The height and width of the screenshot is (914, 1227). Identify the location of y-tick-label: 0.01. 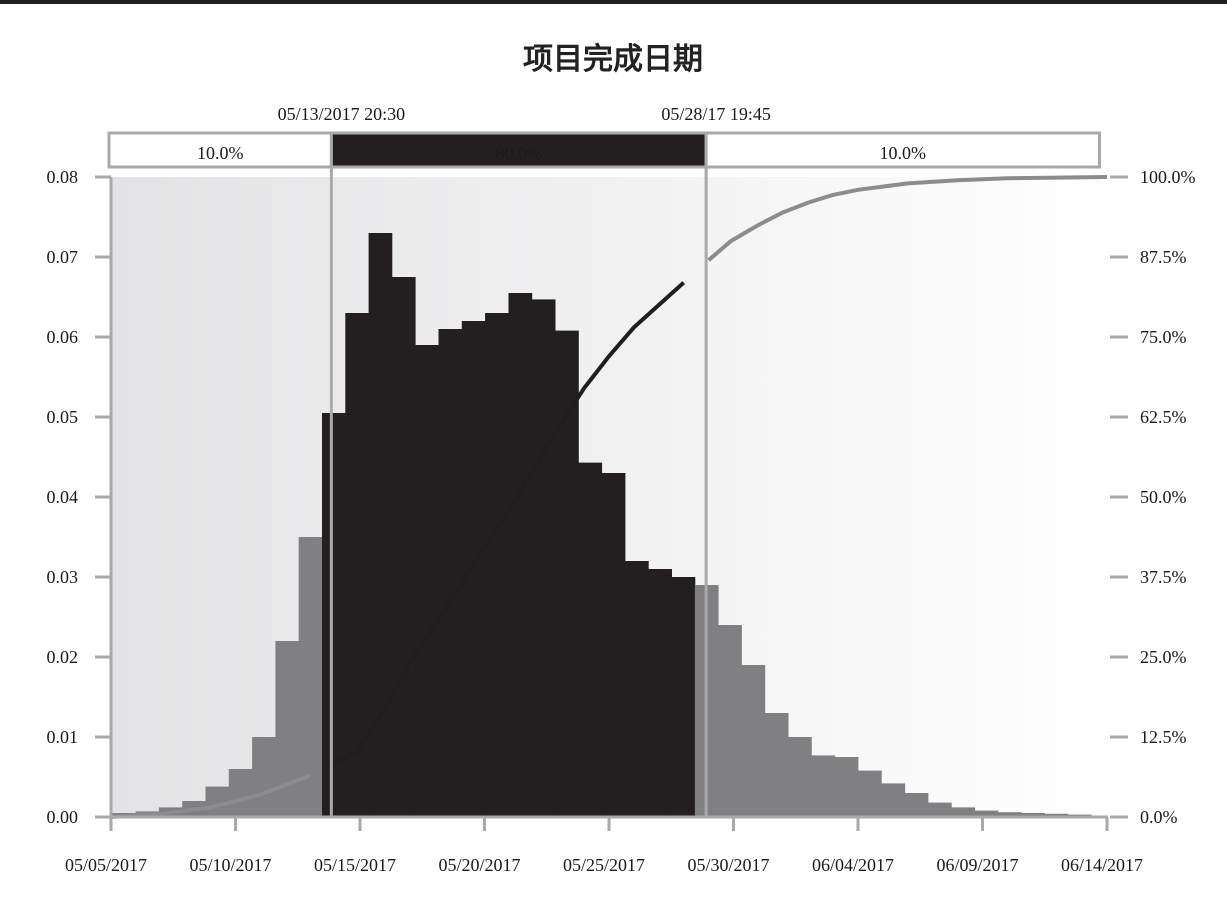
(63, 737).